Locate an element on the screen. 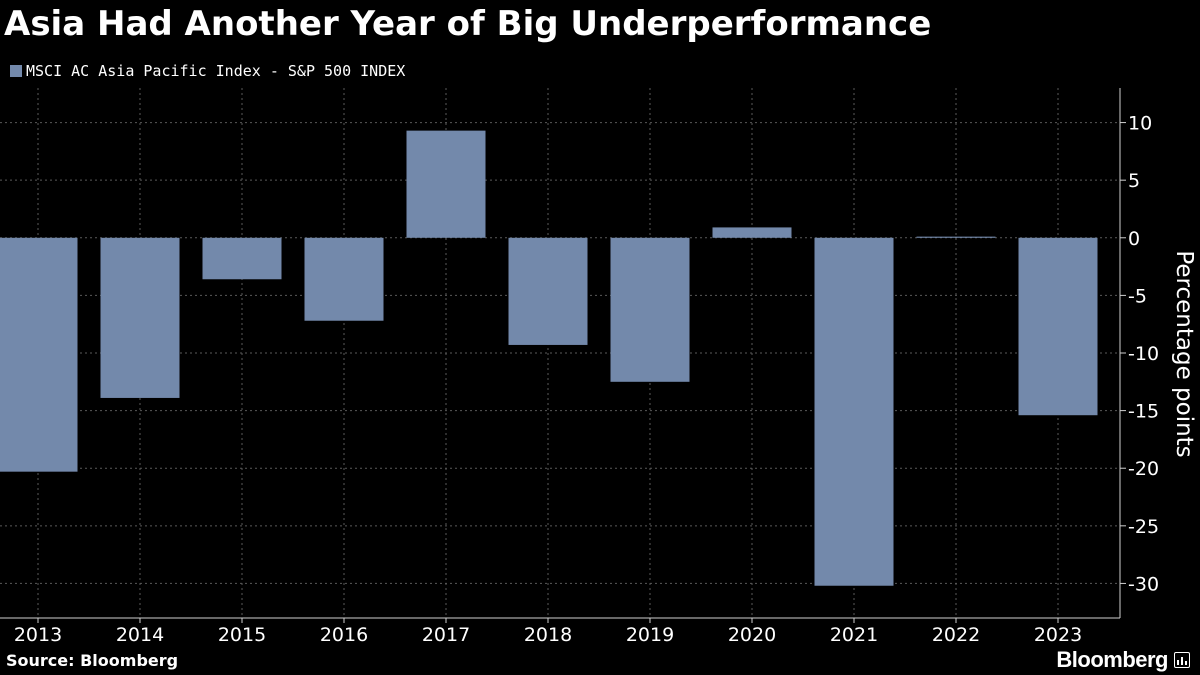  x-tick-label: 2014 is located at coordinates (140, 635).